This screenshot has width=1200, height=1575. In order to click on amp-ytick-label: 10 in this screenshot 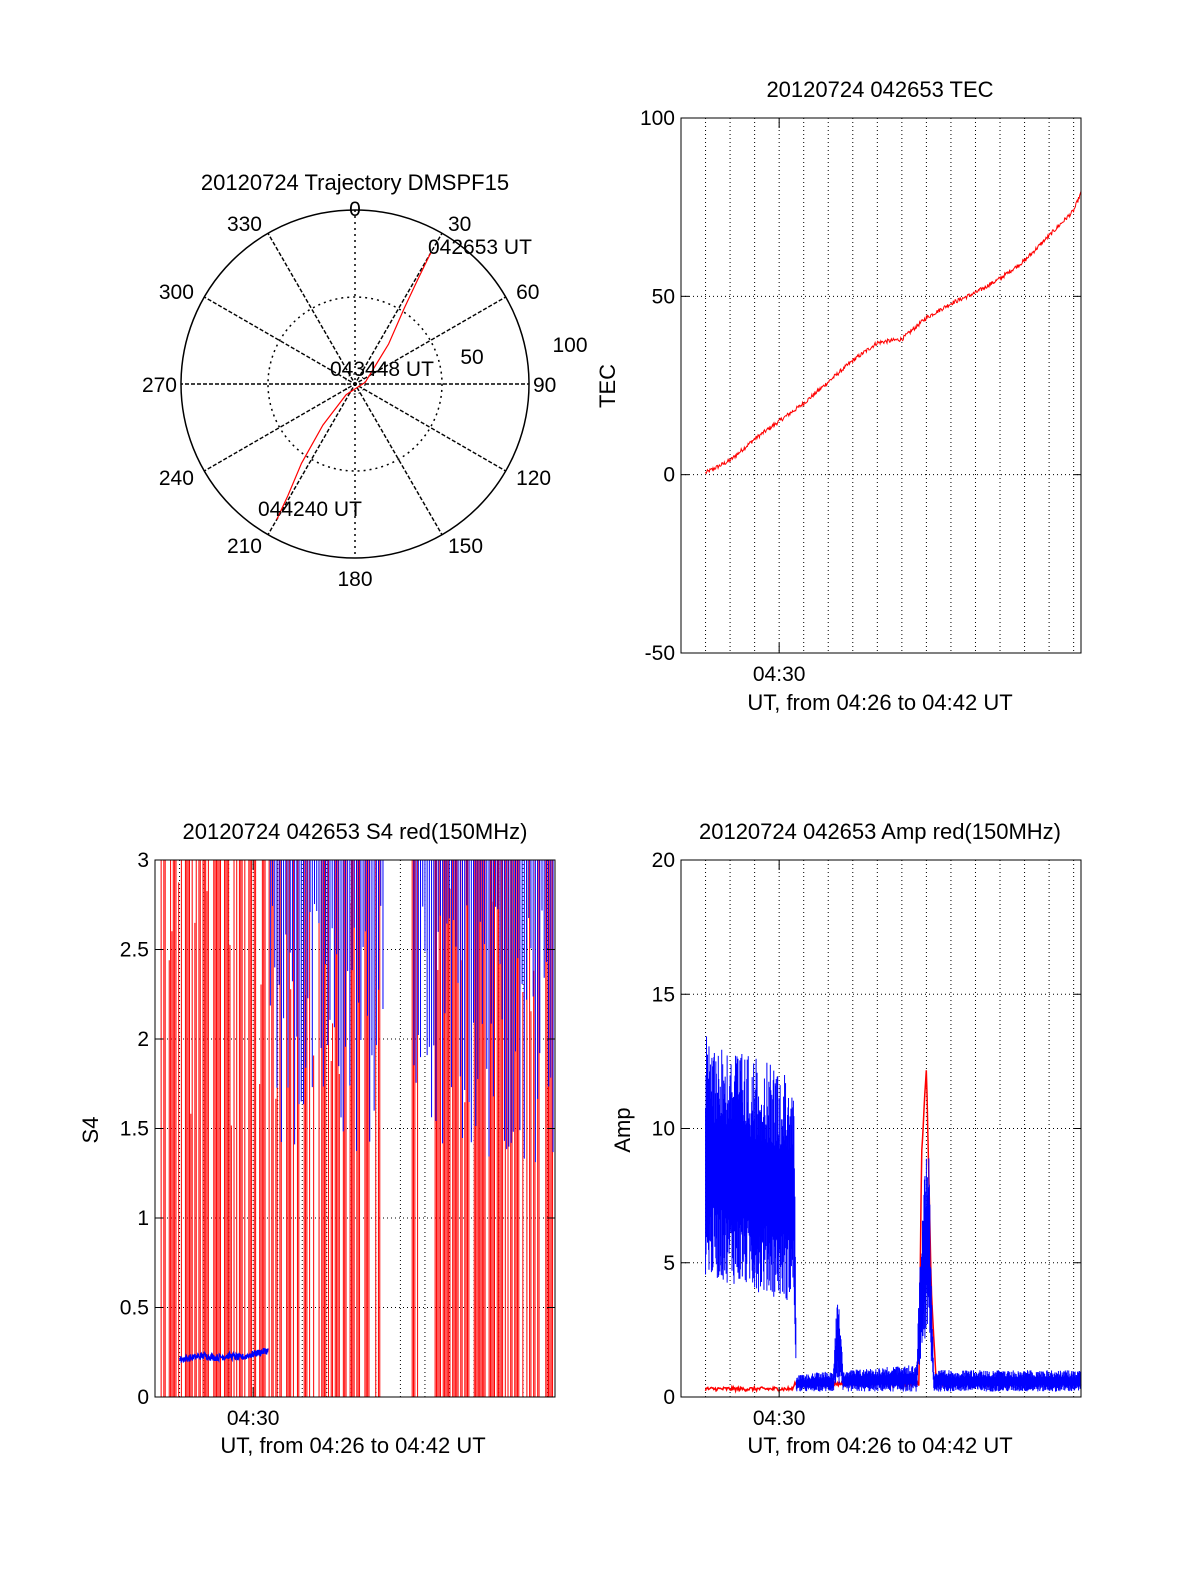, I will do `click(663, 1129)`.